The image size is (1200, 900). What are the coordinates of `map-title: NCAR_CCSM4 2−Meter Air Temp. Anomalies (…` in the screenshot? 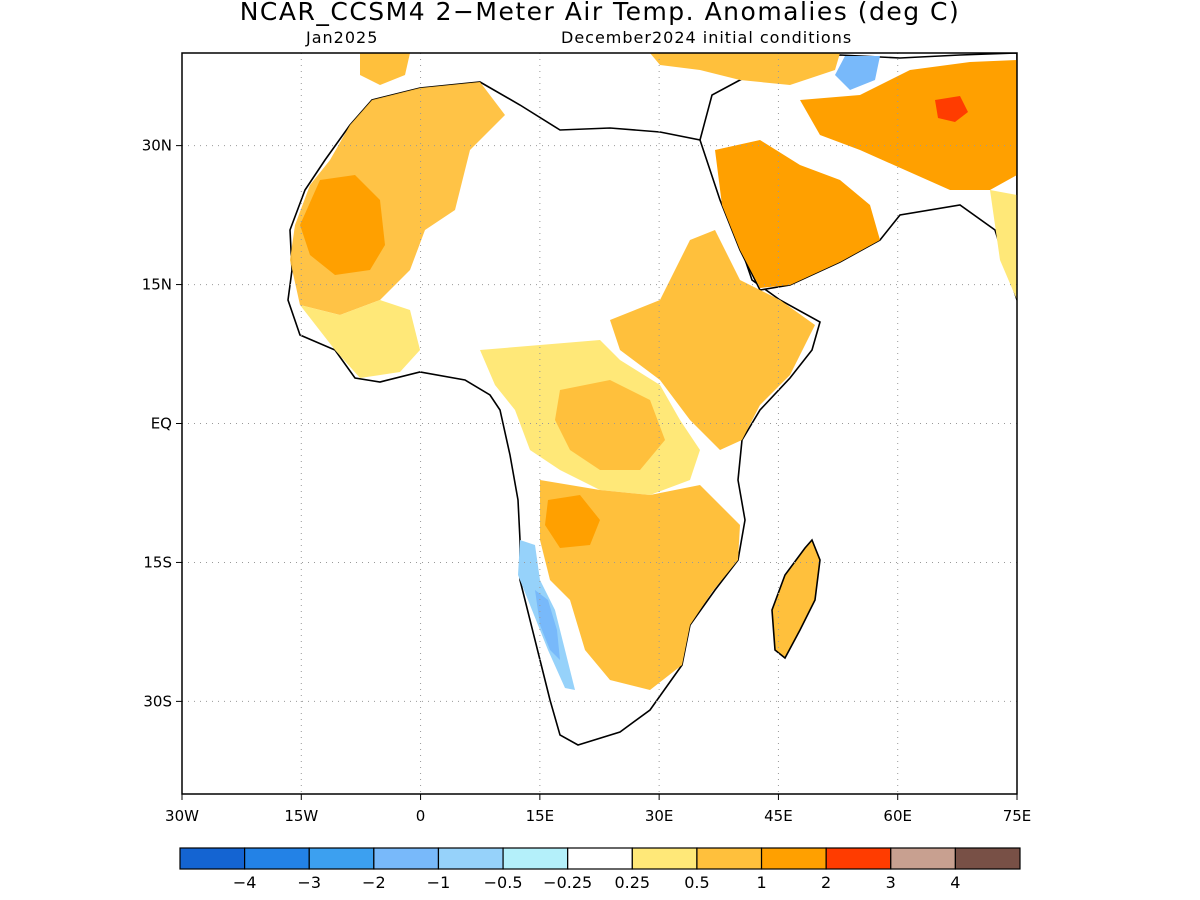 It's located at (600, 13).